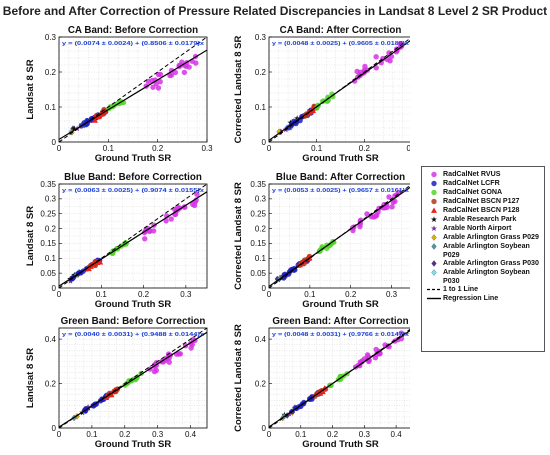 The height and width of the screenshot is (455, 550). I want to click on data-point-arable, so click(88, 406).